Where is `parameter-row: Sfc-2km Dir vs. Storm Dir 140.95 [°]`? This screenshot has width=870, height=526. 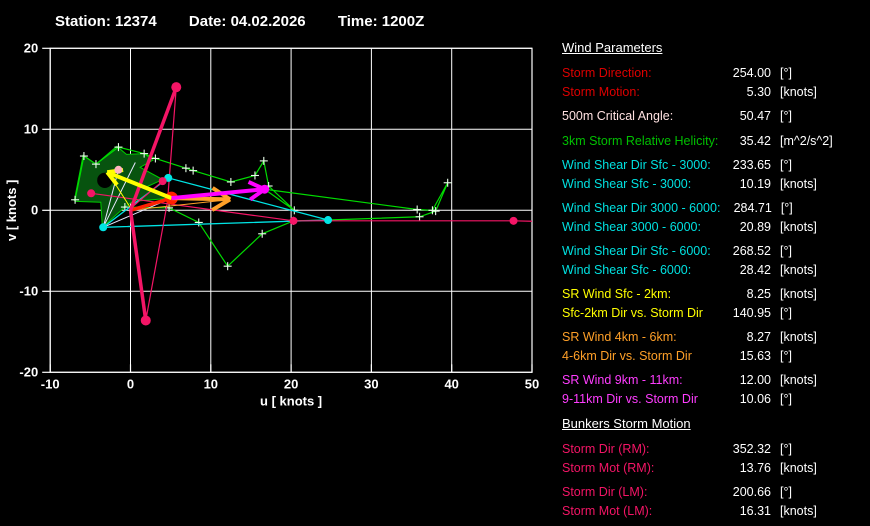
parameter-row: Sfc-2km Dir vs. Storm Dir 140.95 [°] is located at coordinates (708, 313).